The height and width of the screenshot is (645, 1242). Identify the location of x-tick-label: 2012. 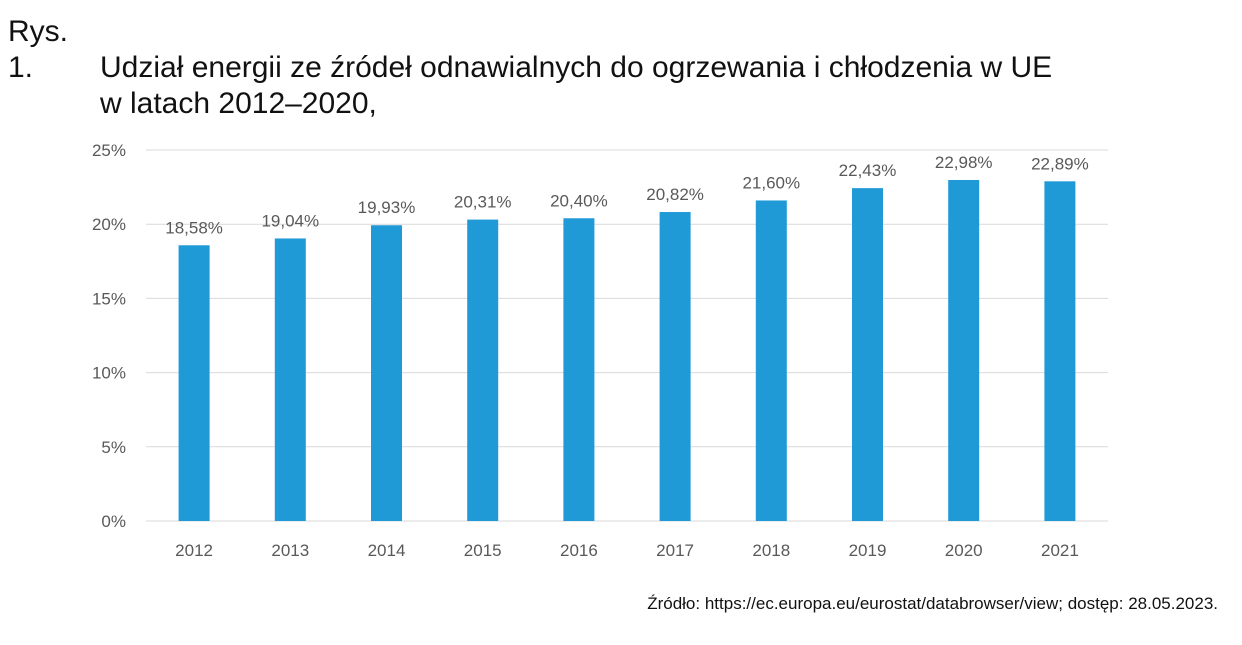
(194, 550).